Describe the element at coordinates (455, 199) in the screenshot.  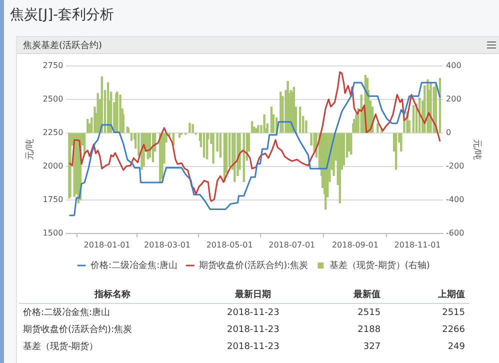
I see `y2-tick-label: -400` at that location.